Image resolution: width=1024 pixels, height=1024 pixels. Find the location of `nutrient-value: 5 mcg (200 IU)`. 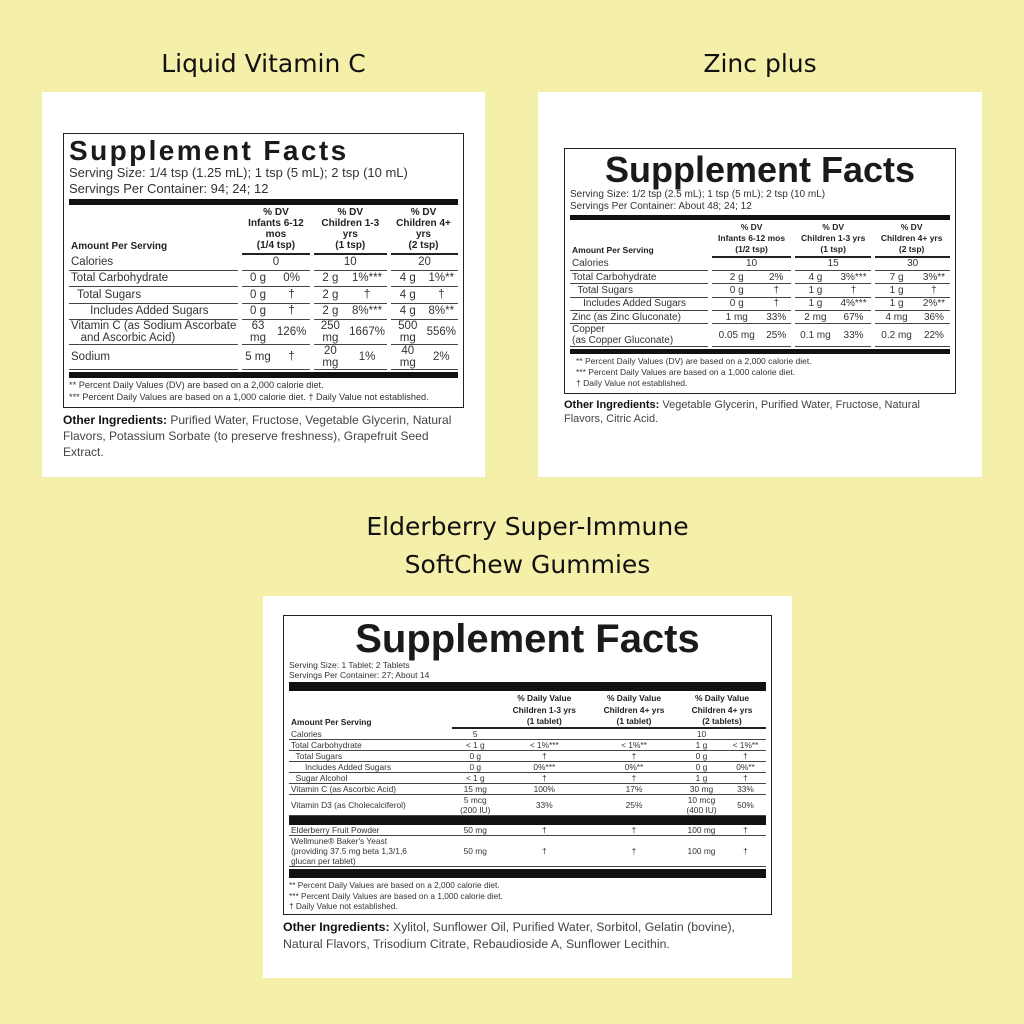

nutrient-value: 5 mcg (200 IU) is located at coordinates (475, 805).